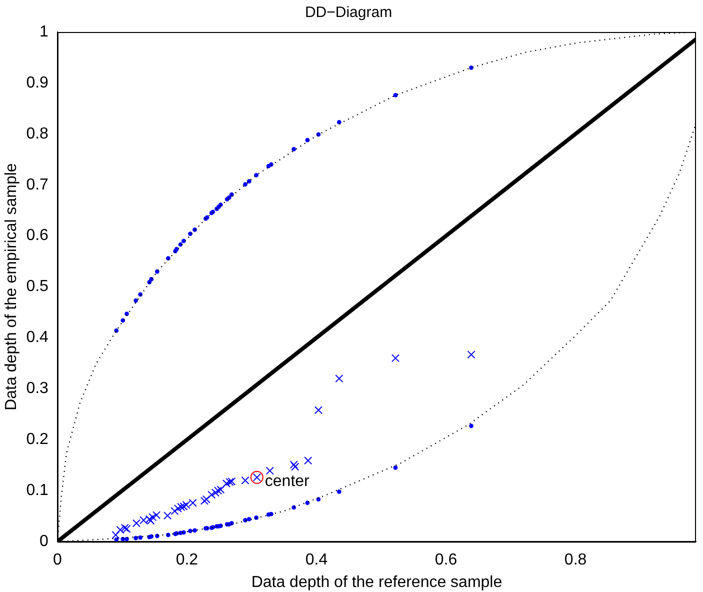  Describe the element at coordinates (376, 582) in the screenshot. I see `x-axis-title: Data depth of the reference sample` at that location.